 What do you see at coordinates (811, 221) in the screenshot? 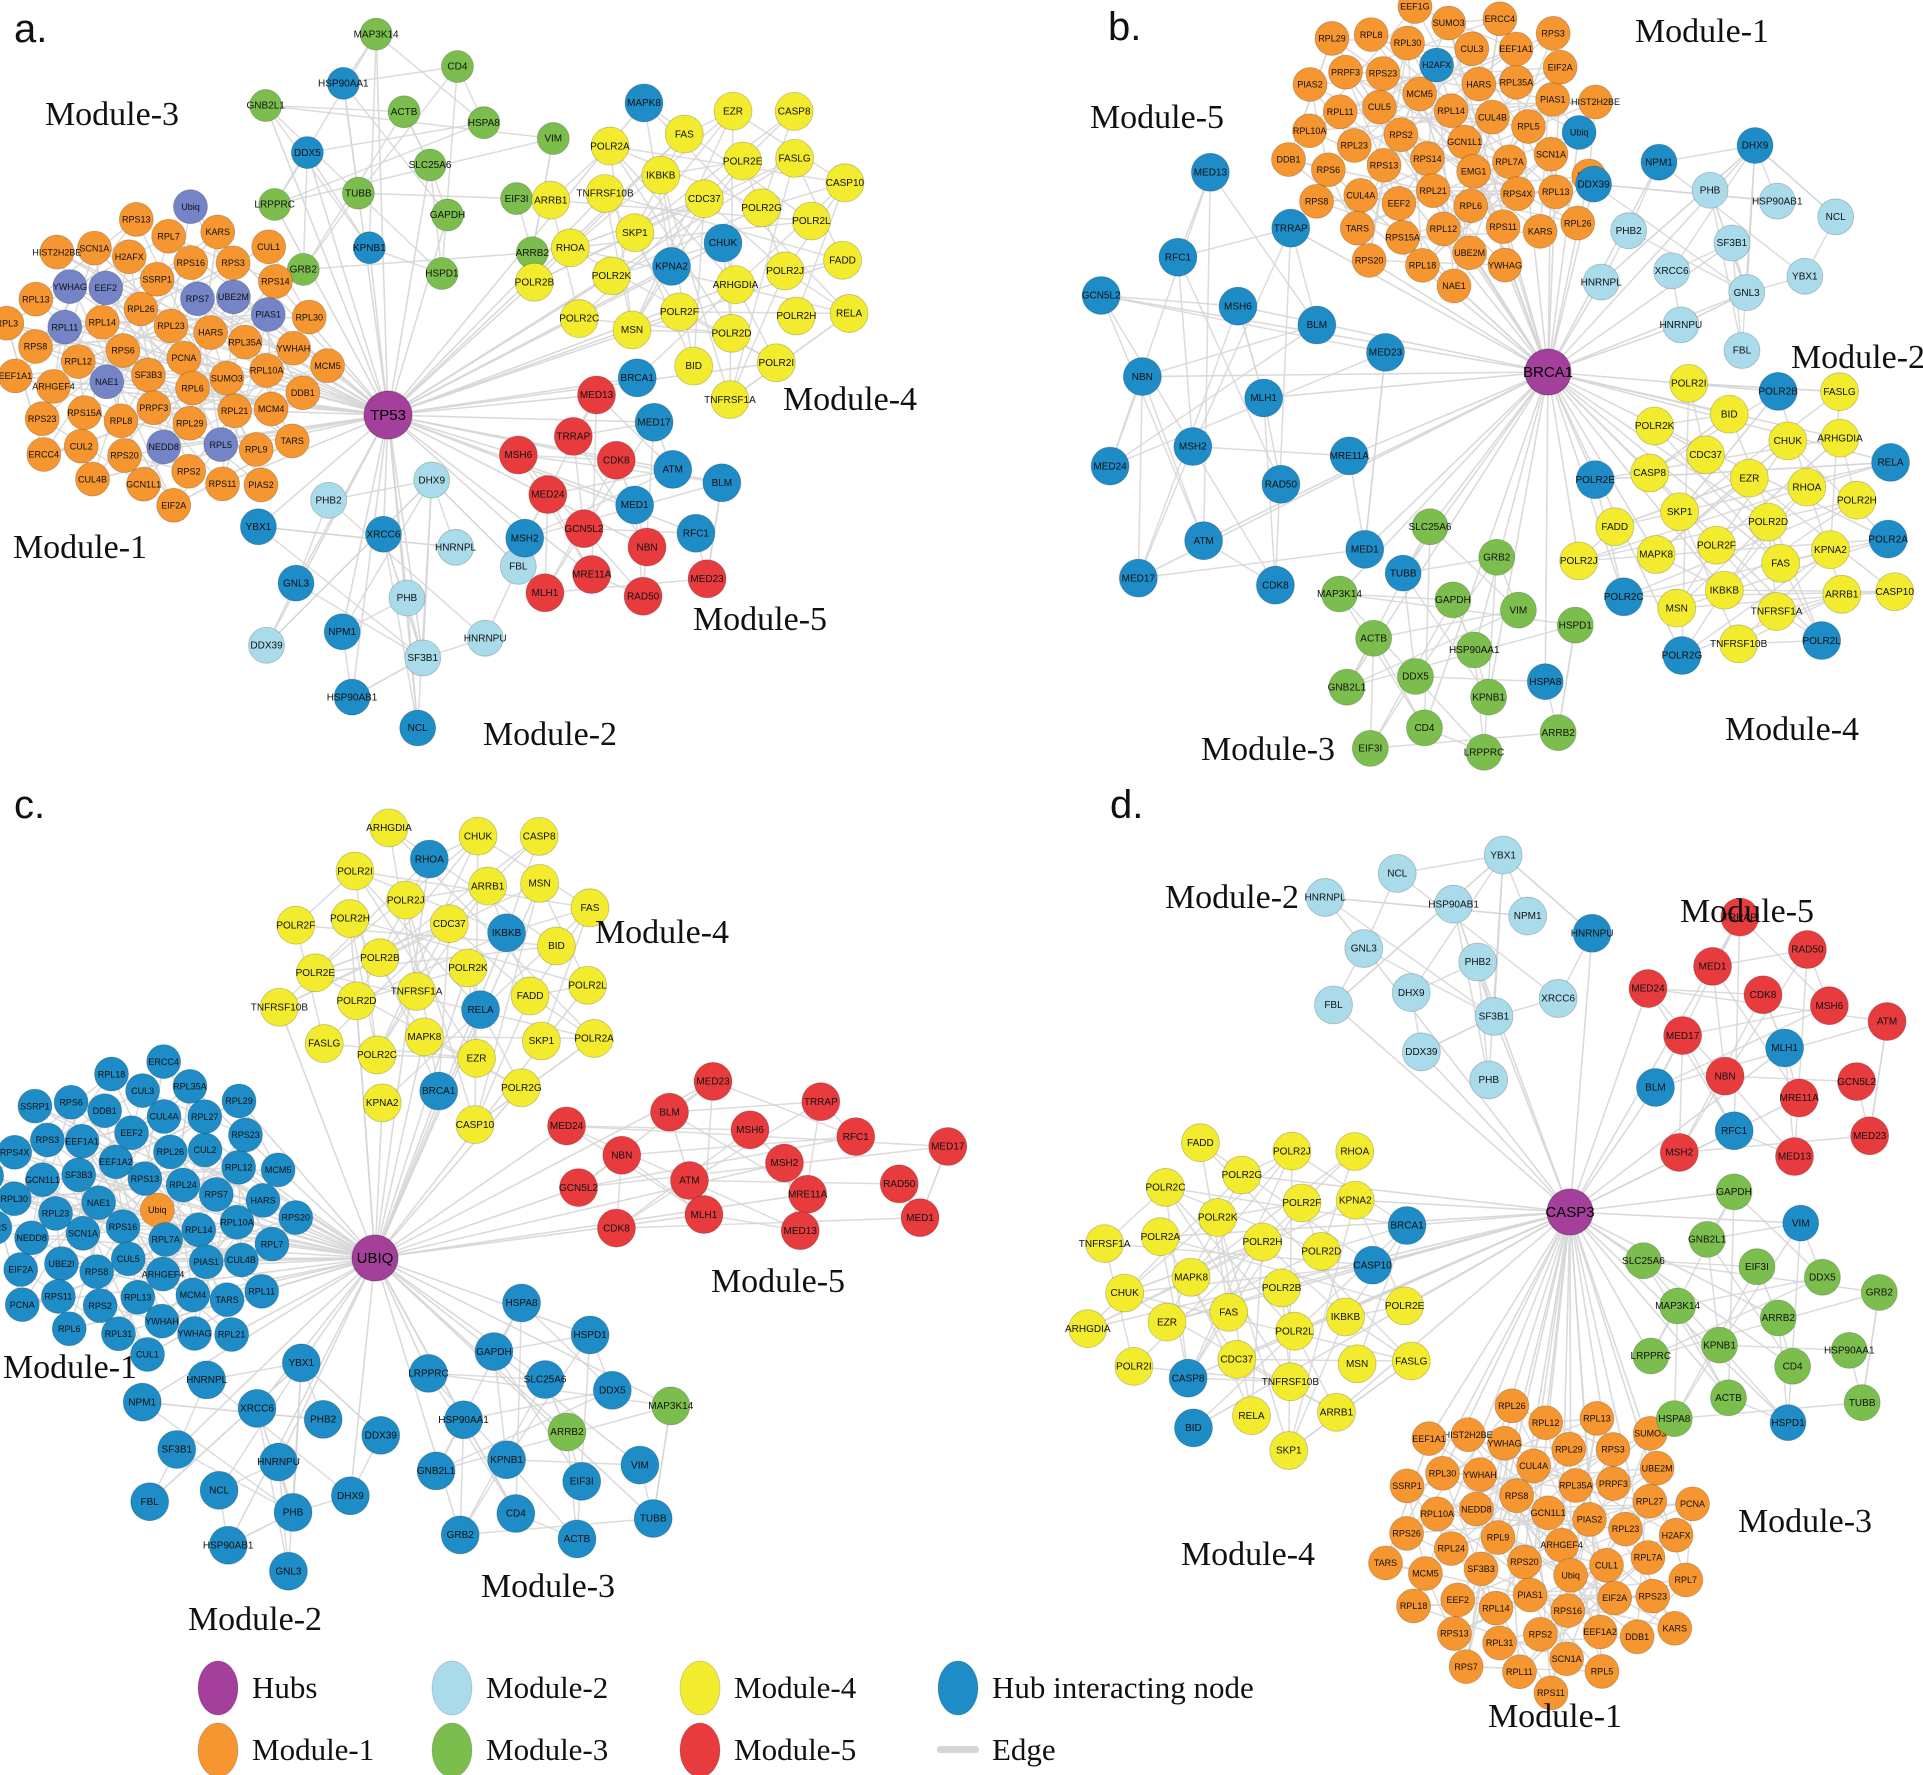
I see `node-circle-POLR2L` at bounding box center [811, 221].